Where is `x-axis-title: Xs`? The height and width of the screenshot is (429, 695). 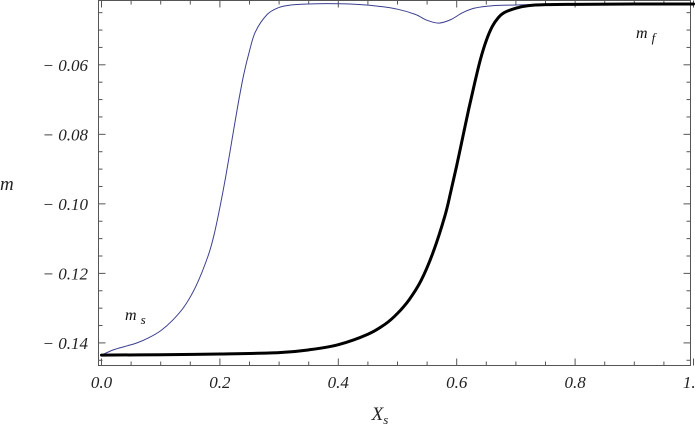
x-axis-title: Xs is located at coordinates (380, 415).